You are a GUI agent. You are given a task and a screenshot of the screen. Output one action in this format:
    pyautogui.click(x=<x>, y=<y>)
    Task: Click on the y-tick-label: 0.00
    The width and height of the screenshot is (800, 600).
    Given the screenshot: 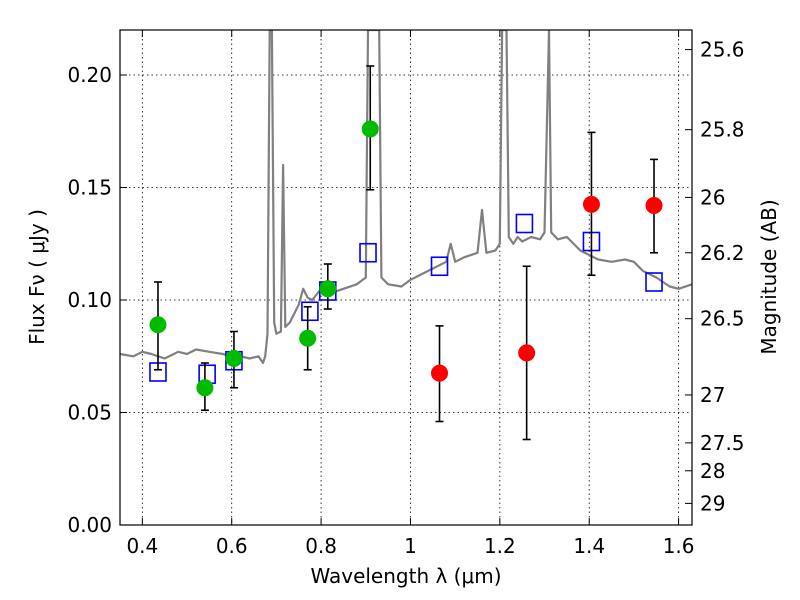 What is the action you would take?
    pyautogui.click(x=89, y=525)
    